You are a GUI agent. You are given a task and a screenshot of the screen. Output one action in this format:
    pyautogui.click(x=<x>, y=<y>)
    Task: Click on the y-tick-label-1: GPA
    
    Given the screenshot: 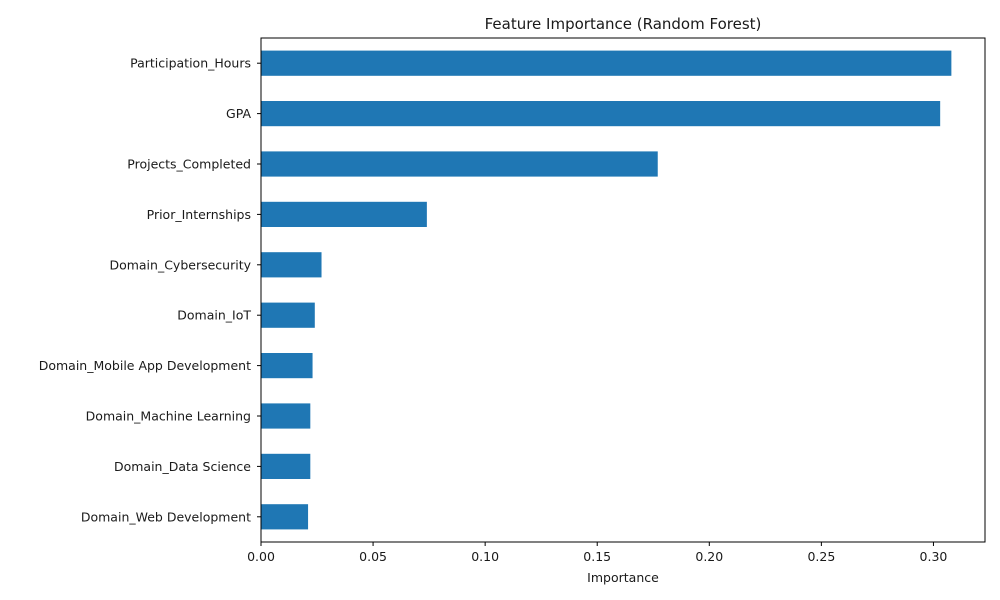 What is the action you would take?
    pyautogui.click(x=238, y=113)
    